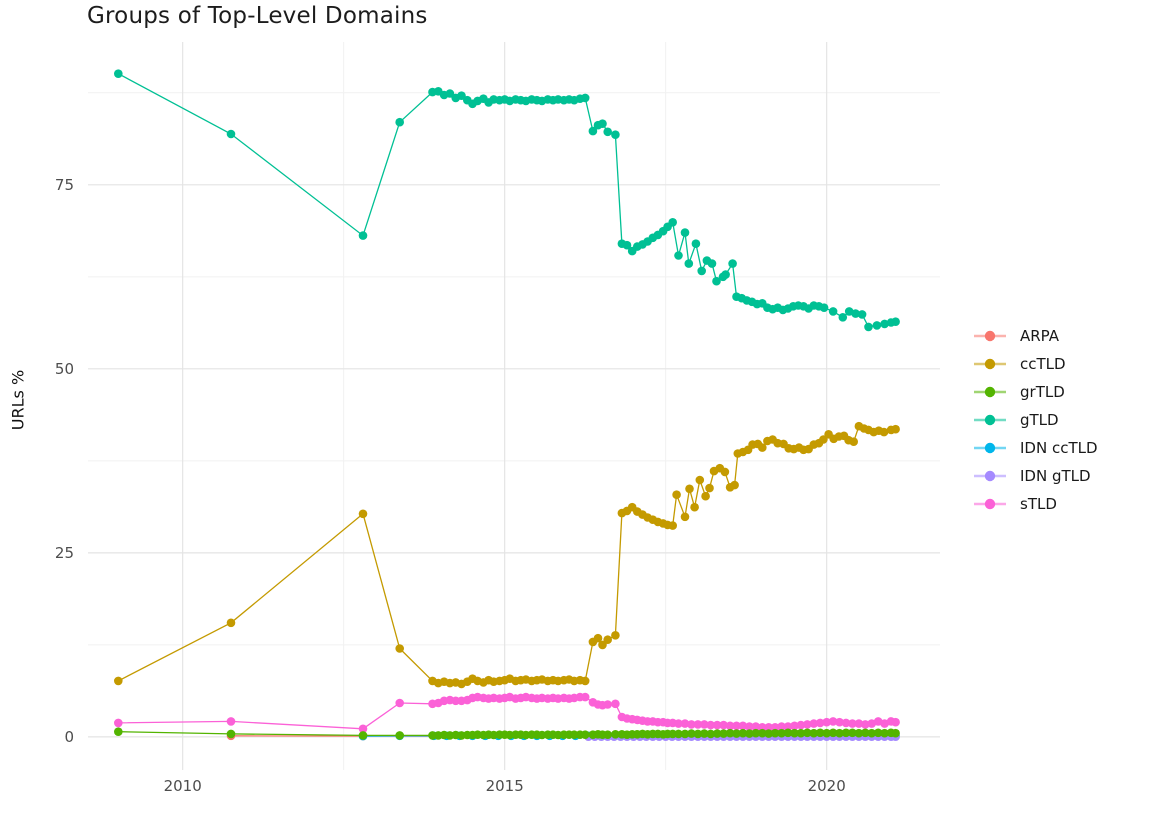 The image size is (1164, 827). I want to click on legend-label: grTLD, so click(1042, 392).